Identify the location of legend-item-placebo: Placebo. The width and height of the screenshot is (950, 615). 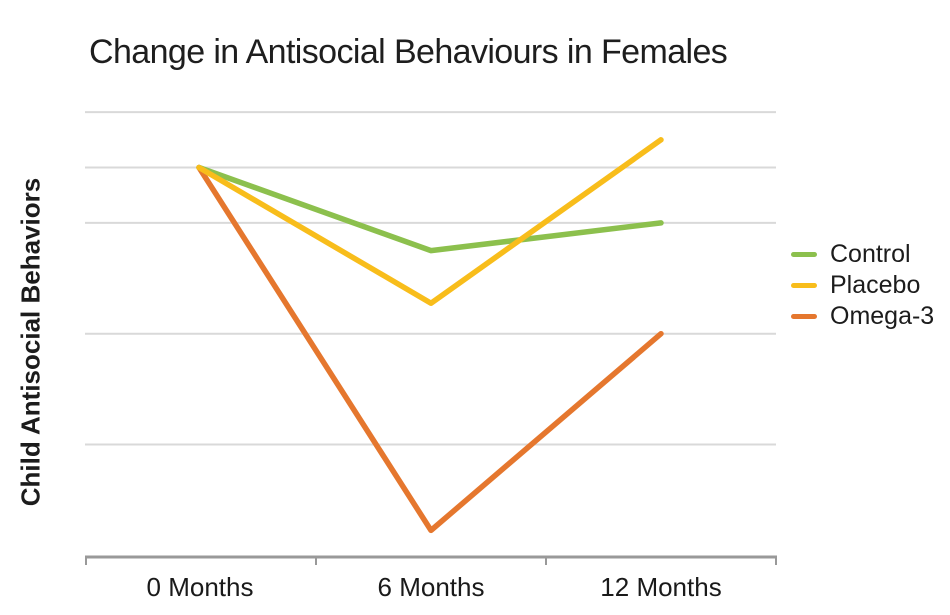
(862, 285).